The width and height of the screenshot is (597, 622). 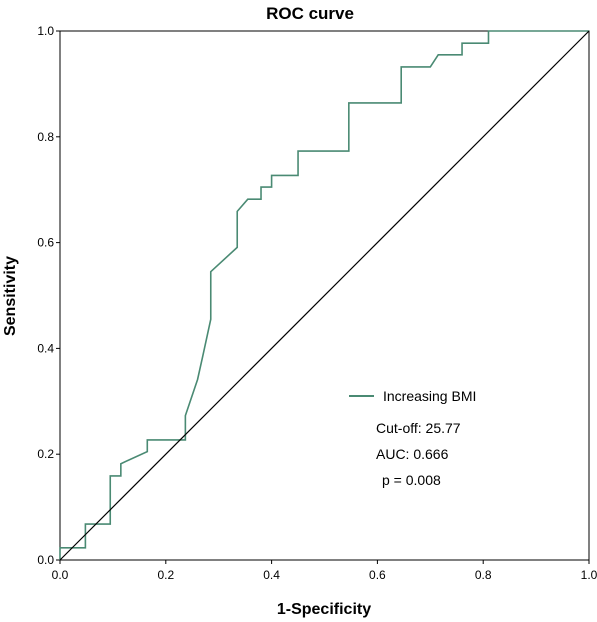 I want to click on y-axis-label: Sensitivity, so click(x=10, y=296).